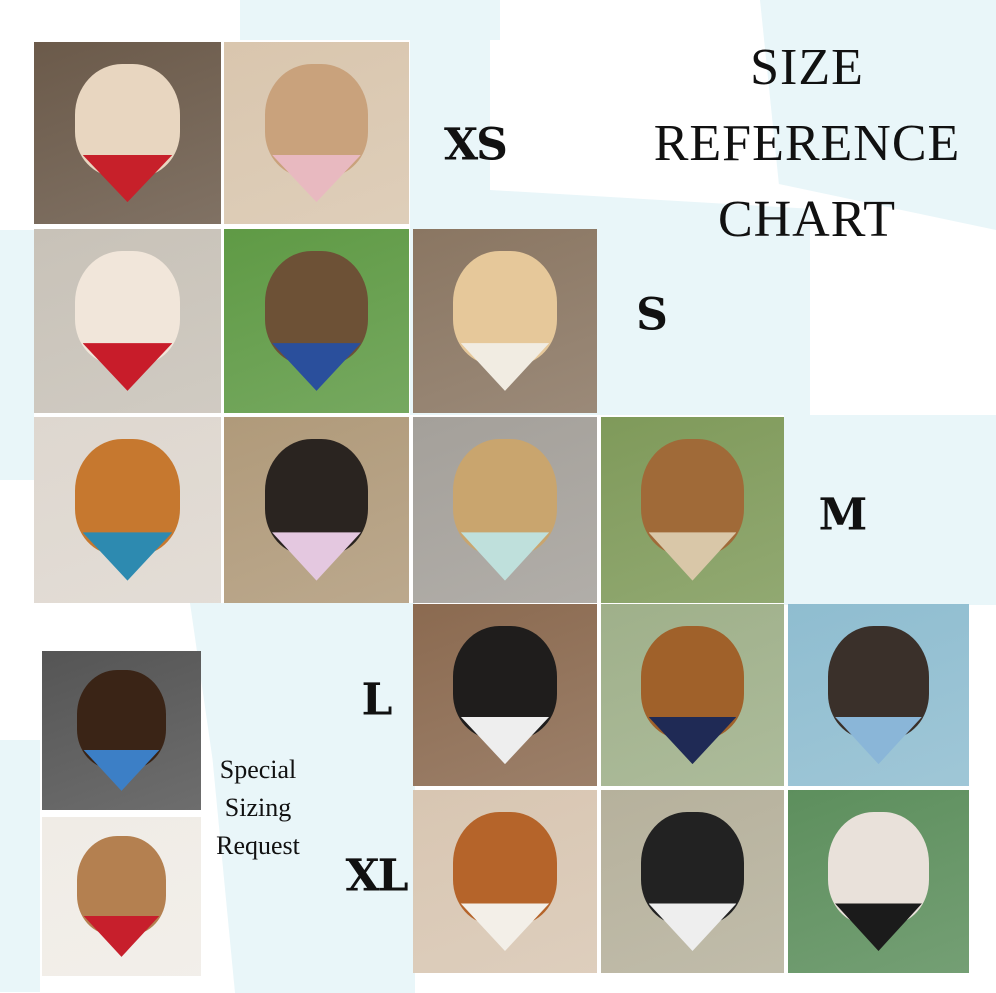 The height and width of the screenshot is (993, 996). Describe the element at coordinates (258, 845) in the screenshot. I see `special-sizing-line: Request` at that location.